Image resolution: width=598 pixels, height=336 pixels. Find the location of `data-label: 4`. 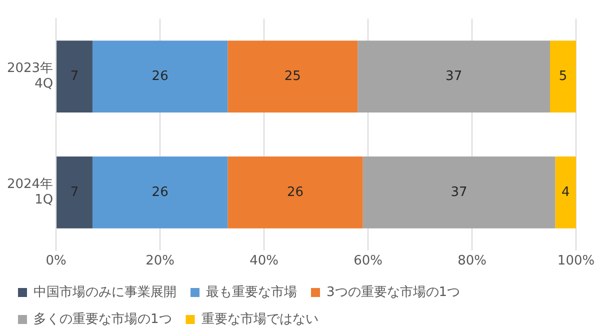

data-label: 4 is located at coordinates (565, 192).